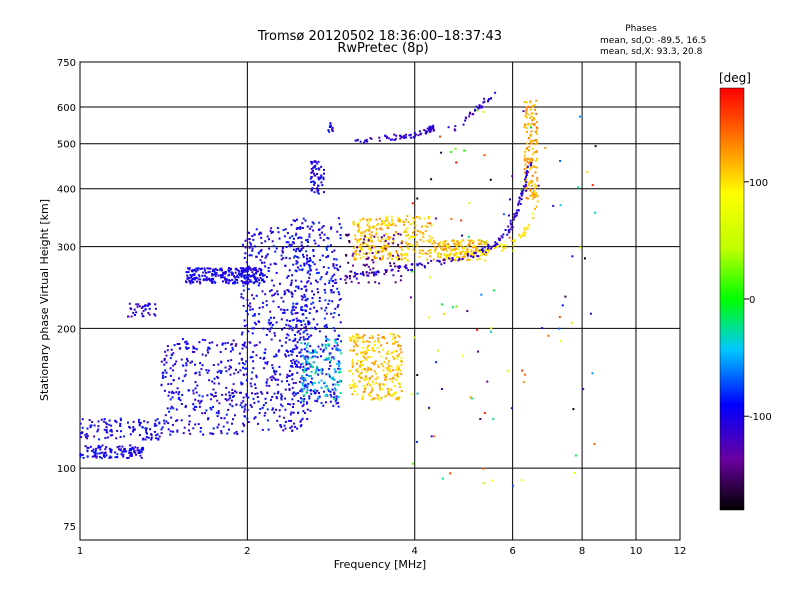 Image resolution: width=800 pixels, height=600 pixels. Describe the element at coordinates (653, 41) in the screenshot. I see `stats-line-o: mean, sd,O: -89.5, 16.5` at that location.